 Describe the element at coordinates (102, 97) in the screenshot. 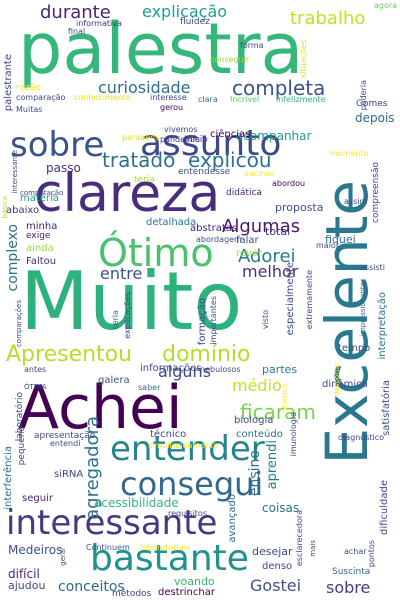

I see `word-conhecimento: conhecimento` at that location.